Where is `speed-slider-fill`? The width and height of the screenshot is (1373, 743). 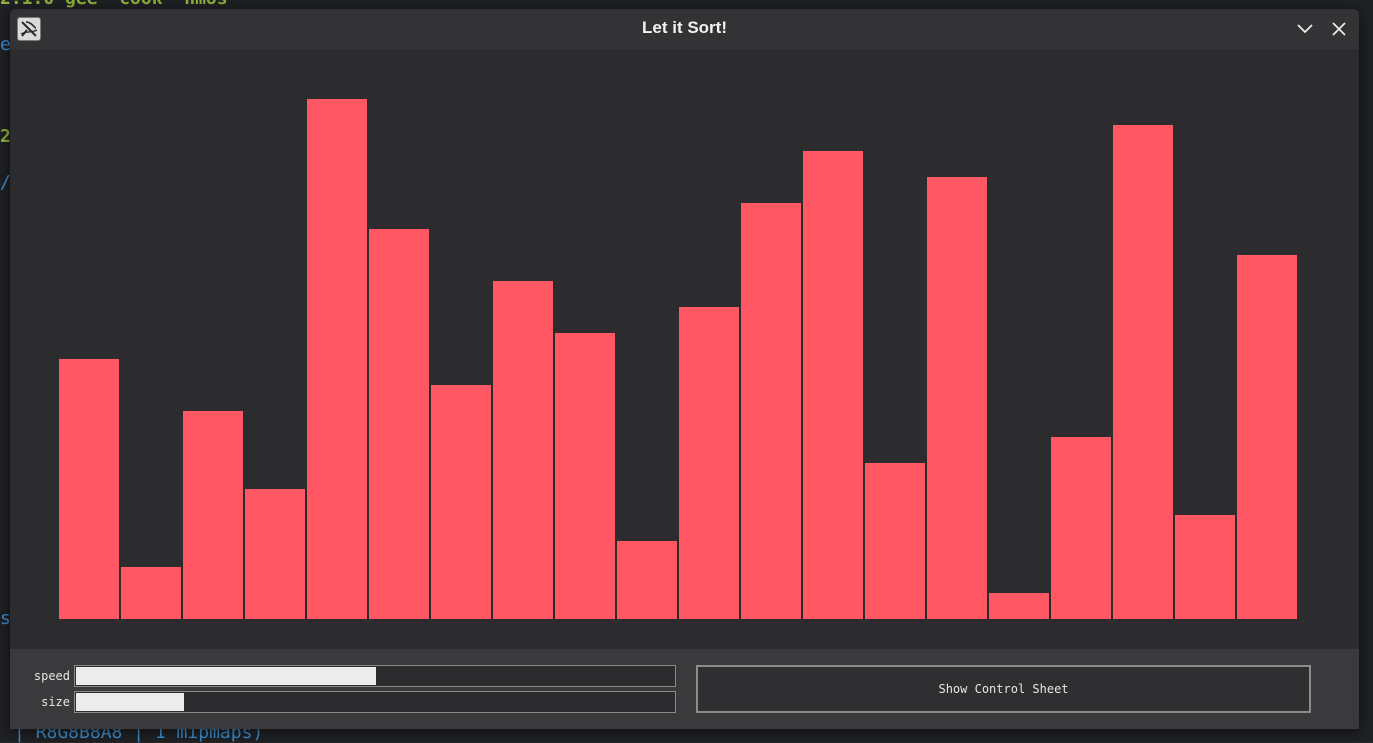 speed-slider-fill is located at coordinates (226, 676).